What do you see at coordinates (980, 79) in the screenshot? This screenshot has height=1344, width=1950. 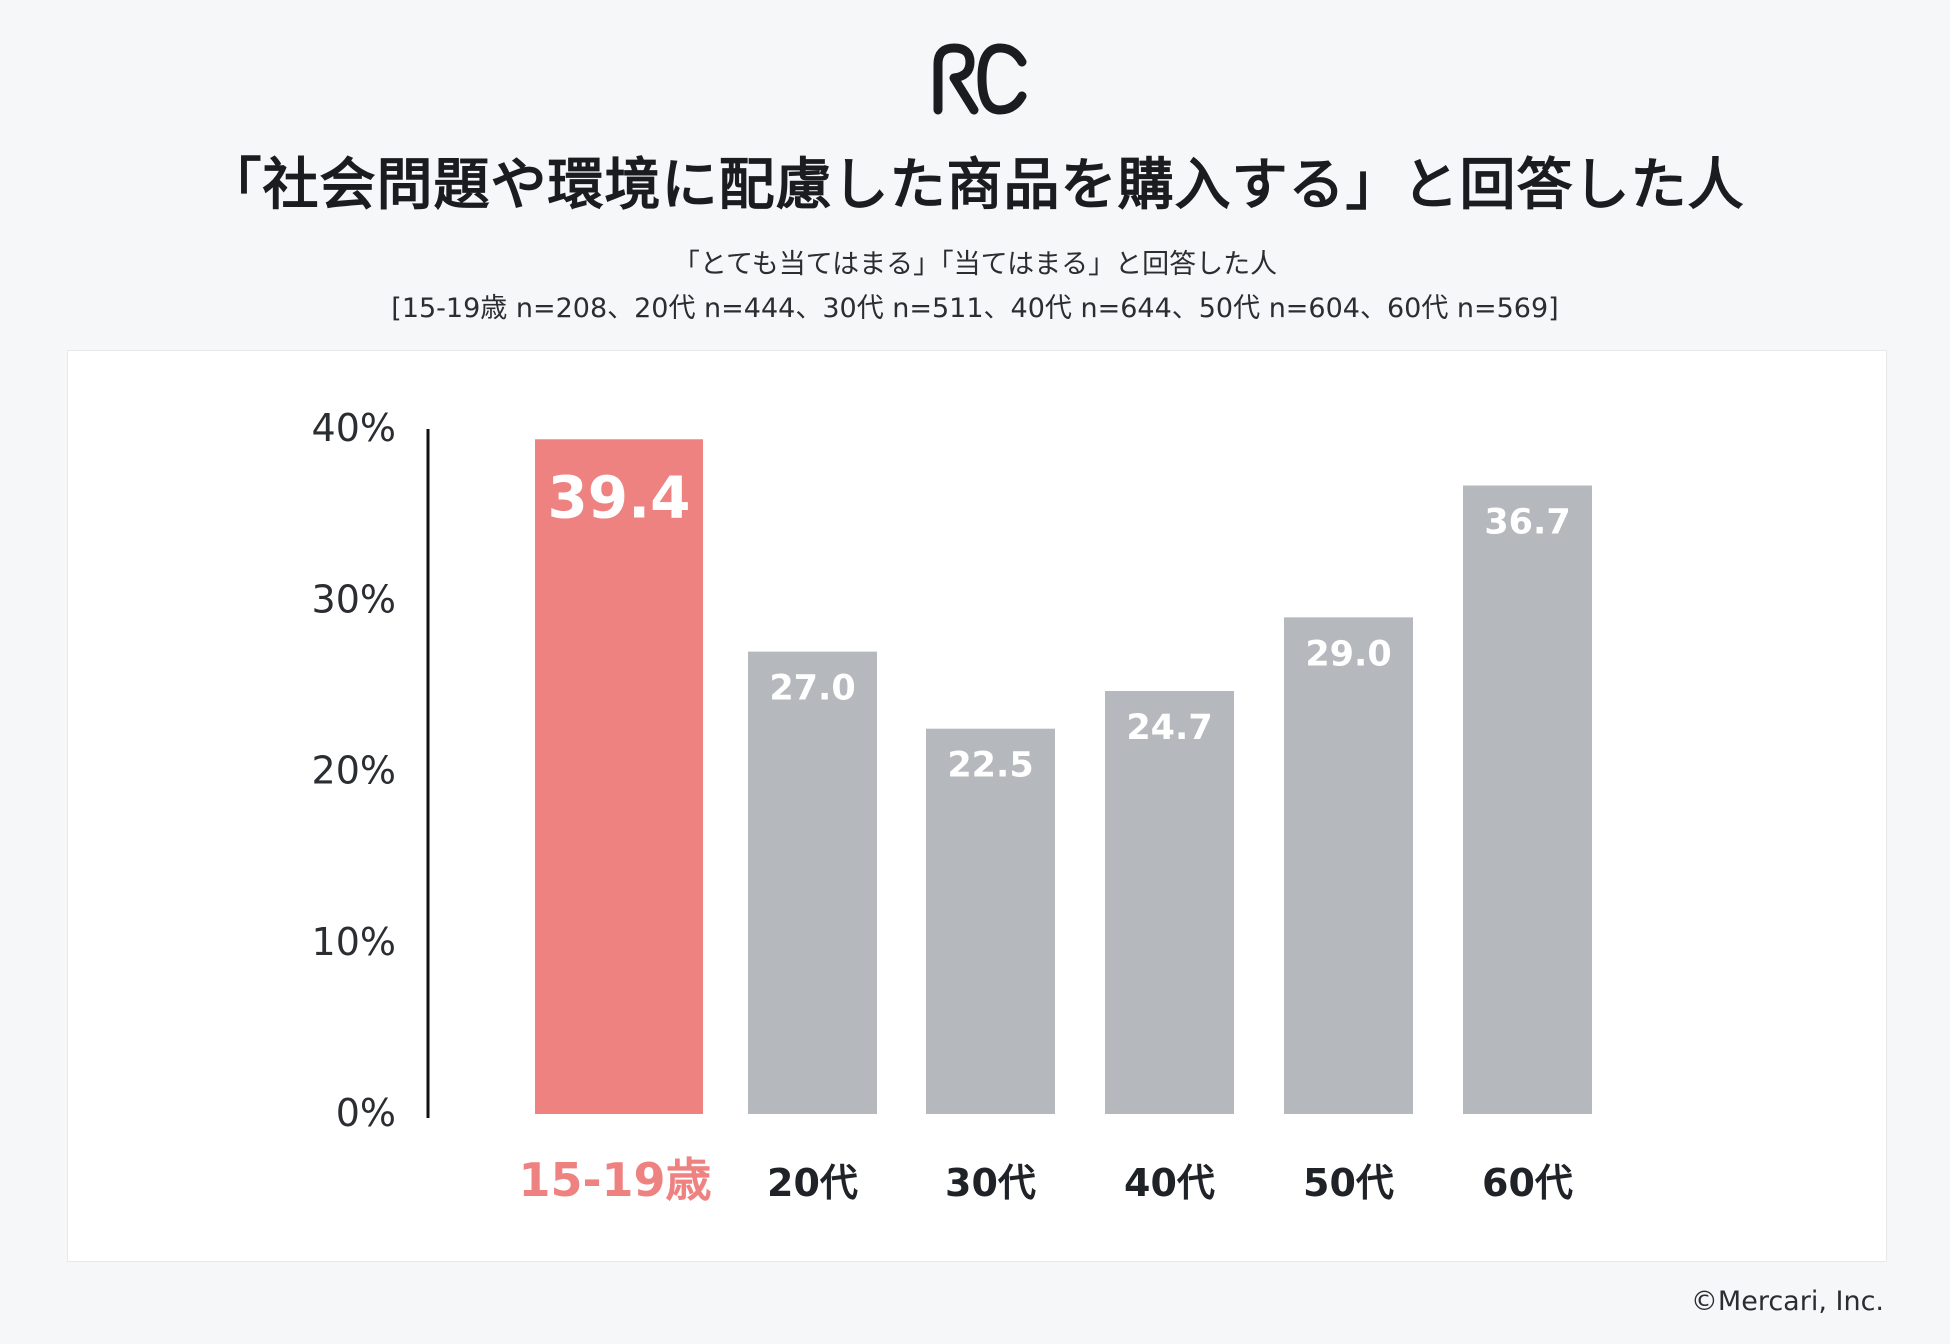 I see `rc-logo` at bounding box center [980, 79].